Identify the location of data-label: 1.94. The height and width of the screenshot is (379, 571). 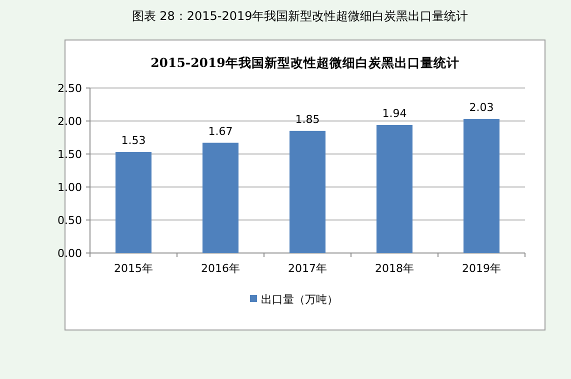
(394, 113).